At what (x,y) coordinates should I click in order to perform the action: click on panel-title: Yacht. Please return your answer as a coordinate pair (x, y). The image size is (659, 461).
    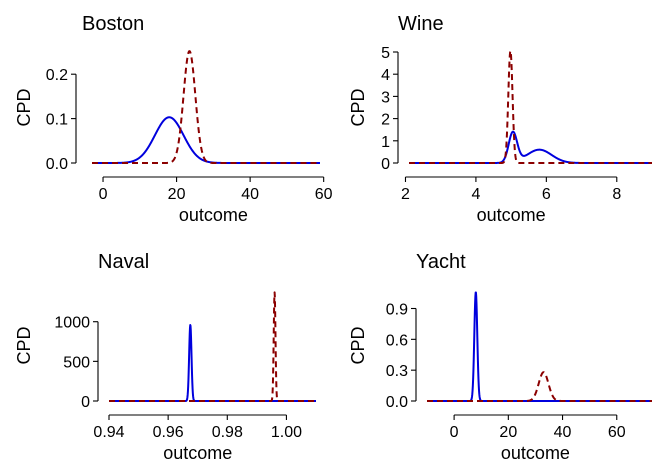
    Looking at the image, I should click on (441, 262).